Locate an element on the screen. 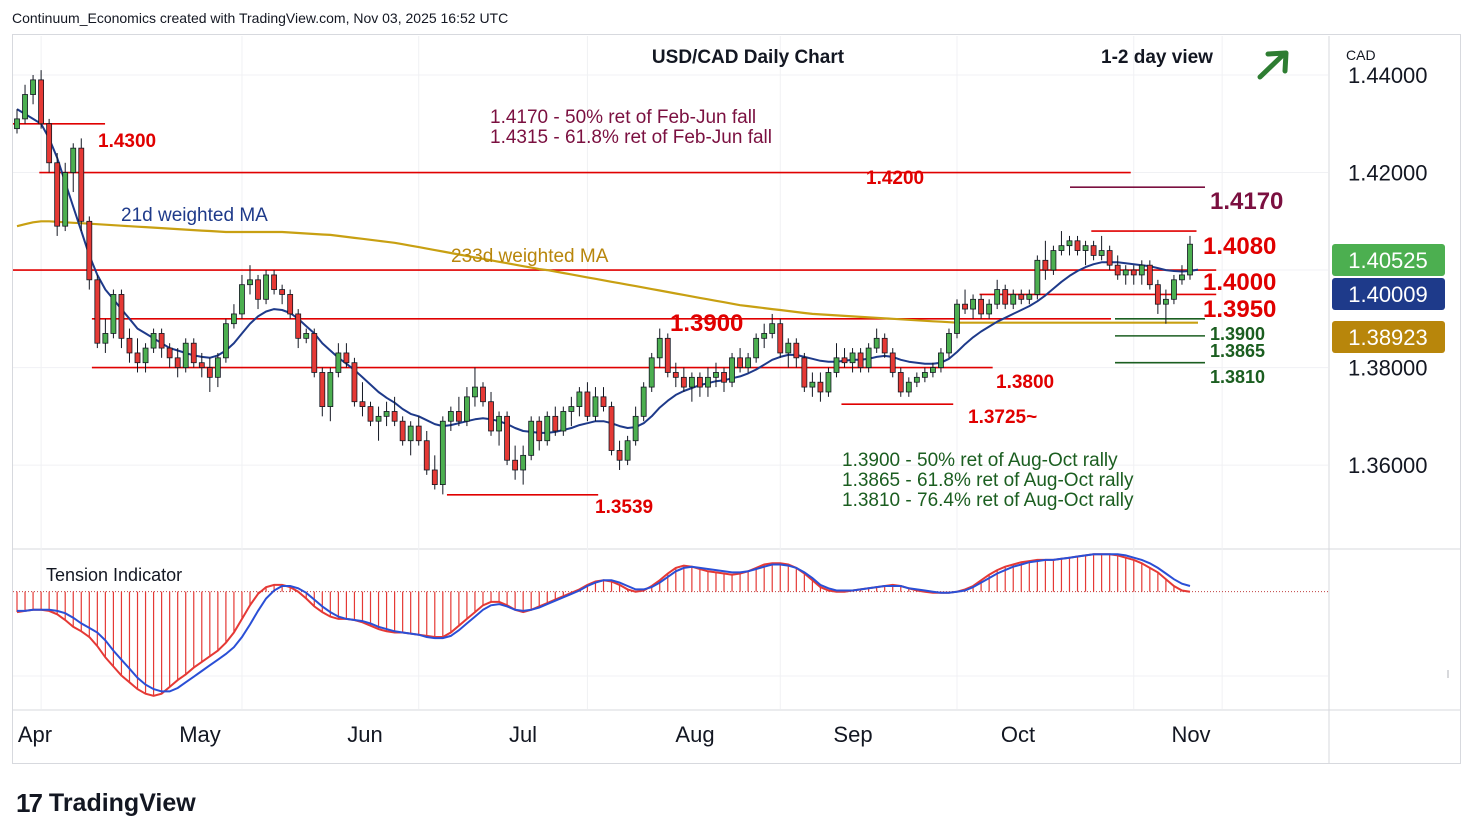  y-tick-label: 1.38000 is located at coordinates (1388, 368).